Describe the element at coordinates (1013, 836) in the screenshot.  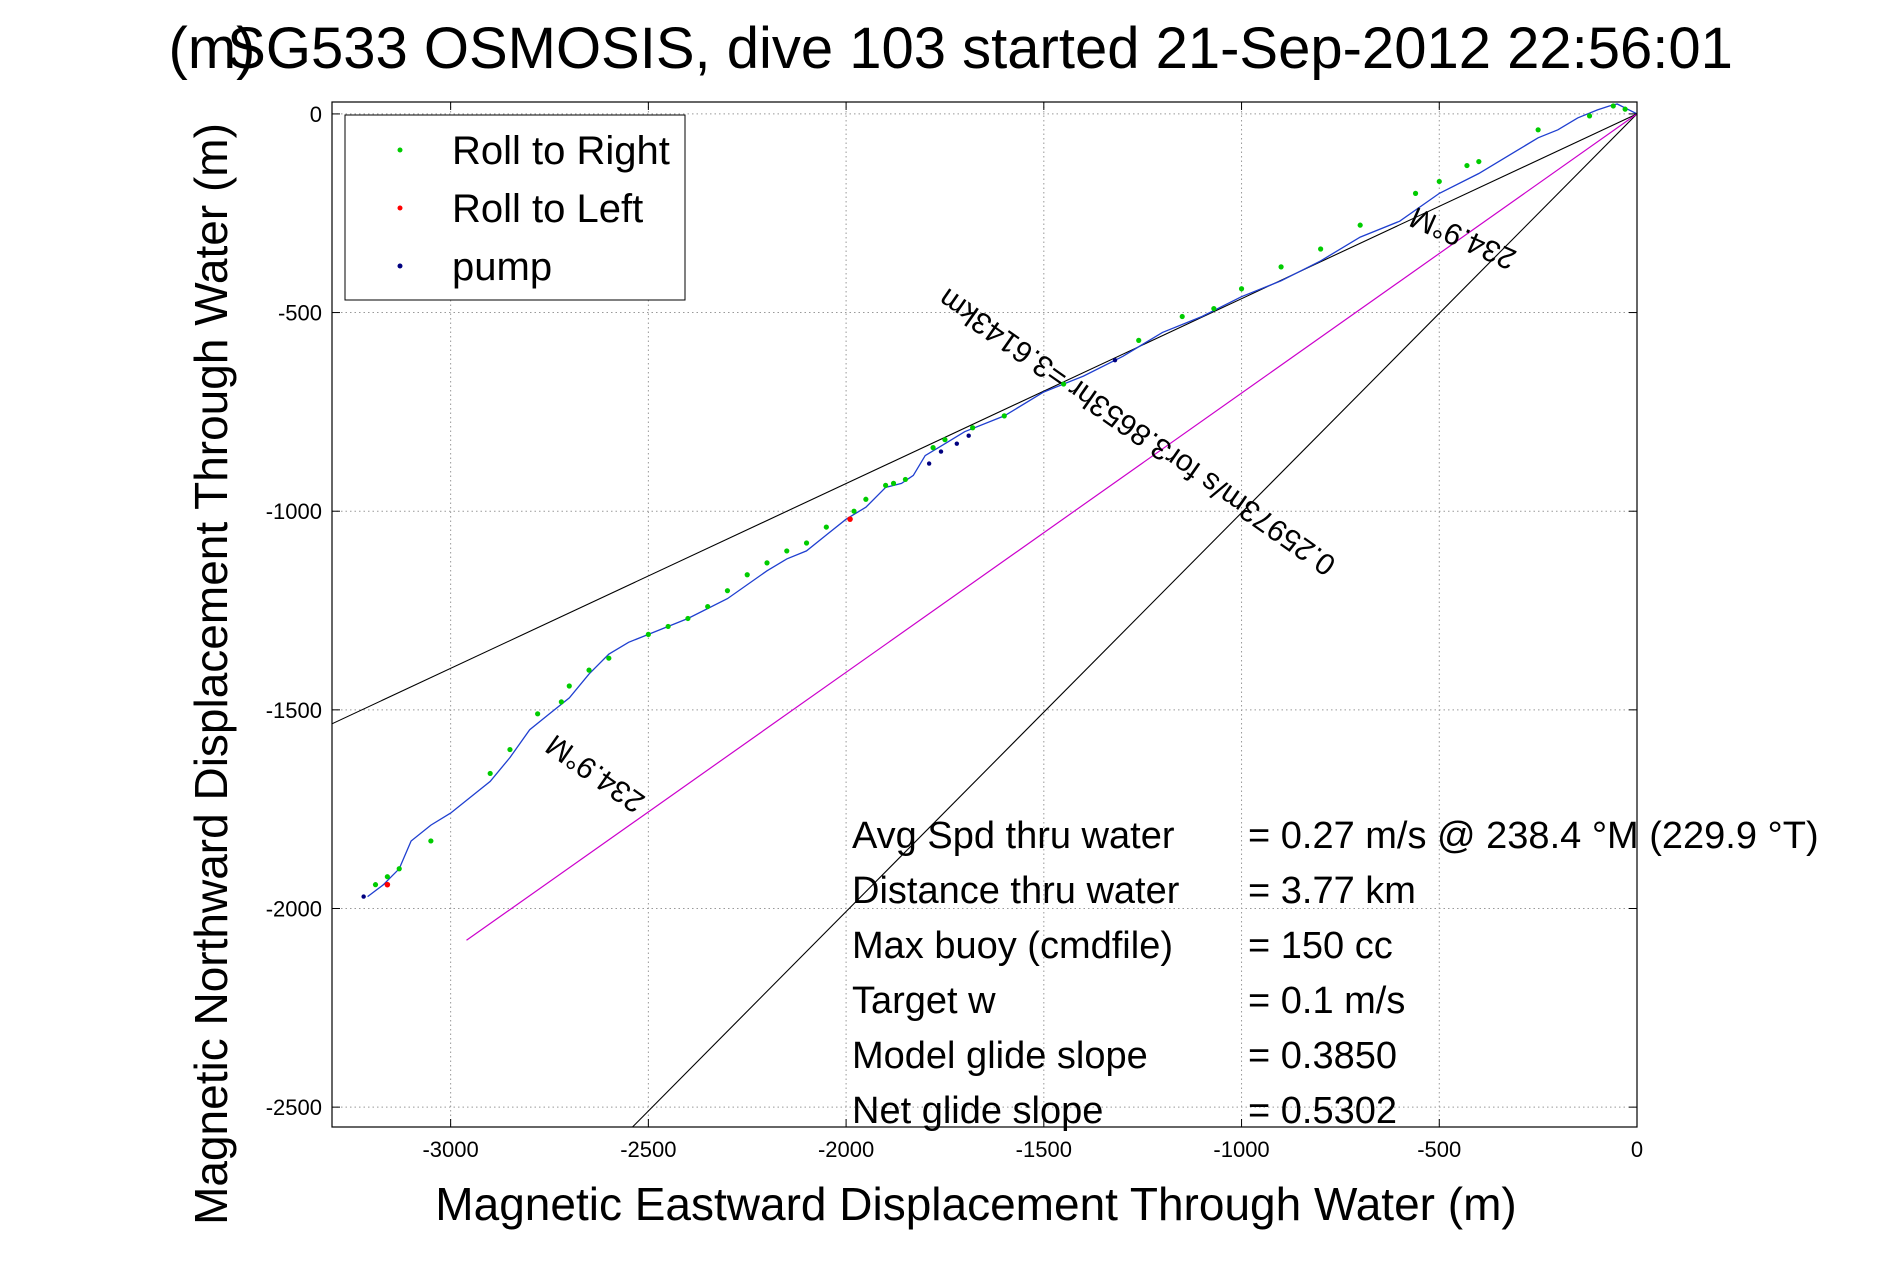
I see `stat-label: Avg Spd thru water` at that location.